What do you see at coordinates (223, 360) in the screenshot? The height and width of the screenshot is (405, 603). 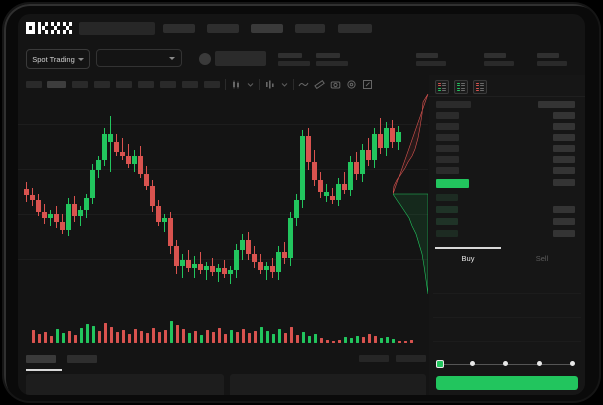 I see `bottom-tab-bar` at bounding box center [223, 360].